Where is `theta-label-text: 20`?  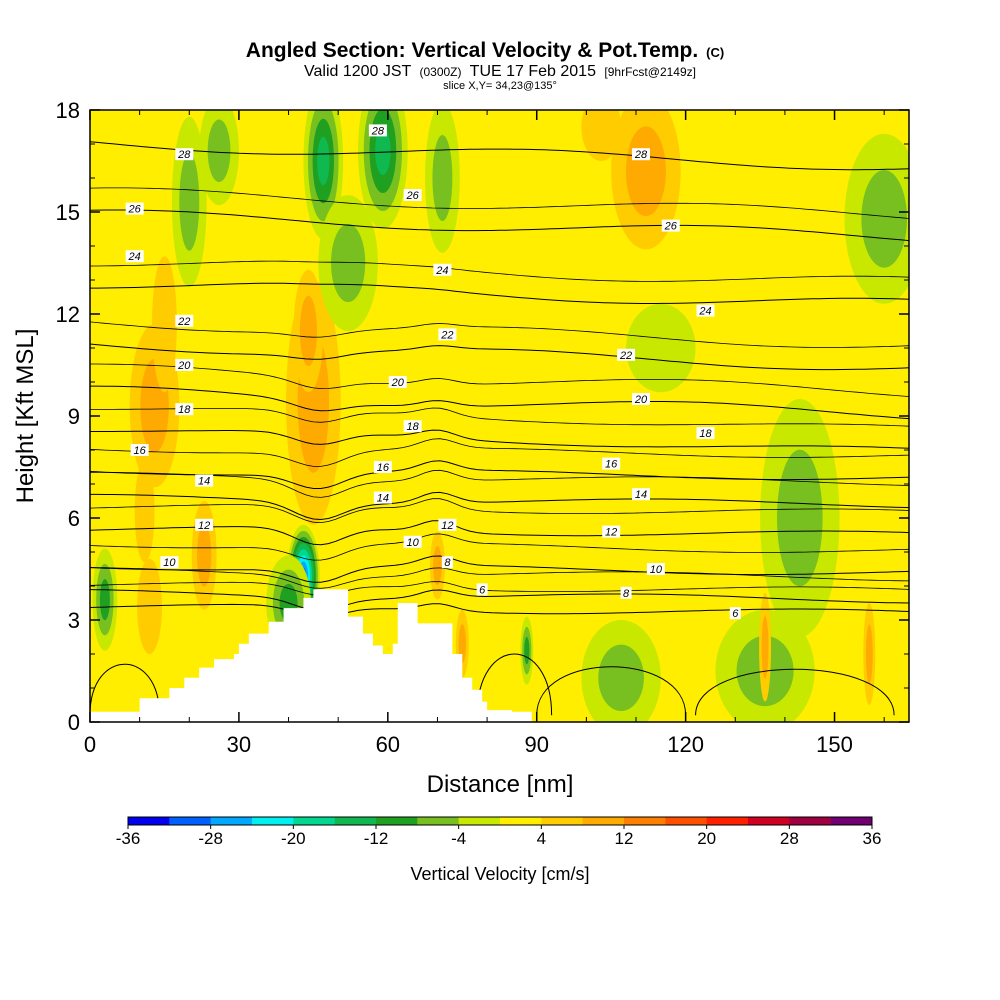 theta-label-text: 20 is located at coordinates (641, 400).